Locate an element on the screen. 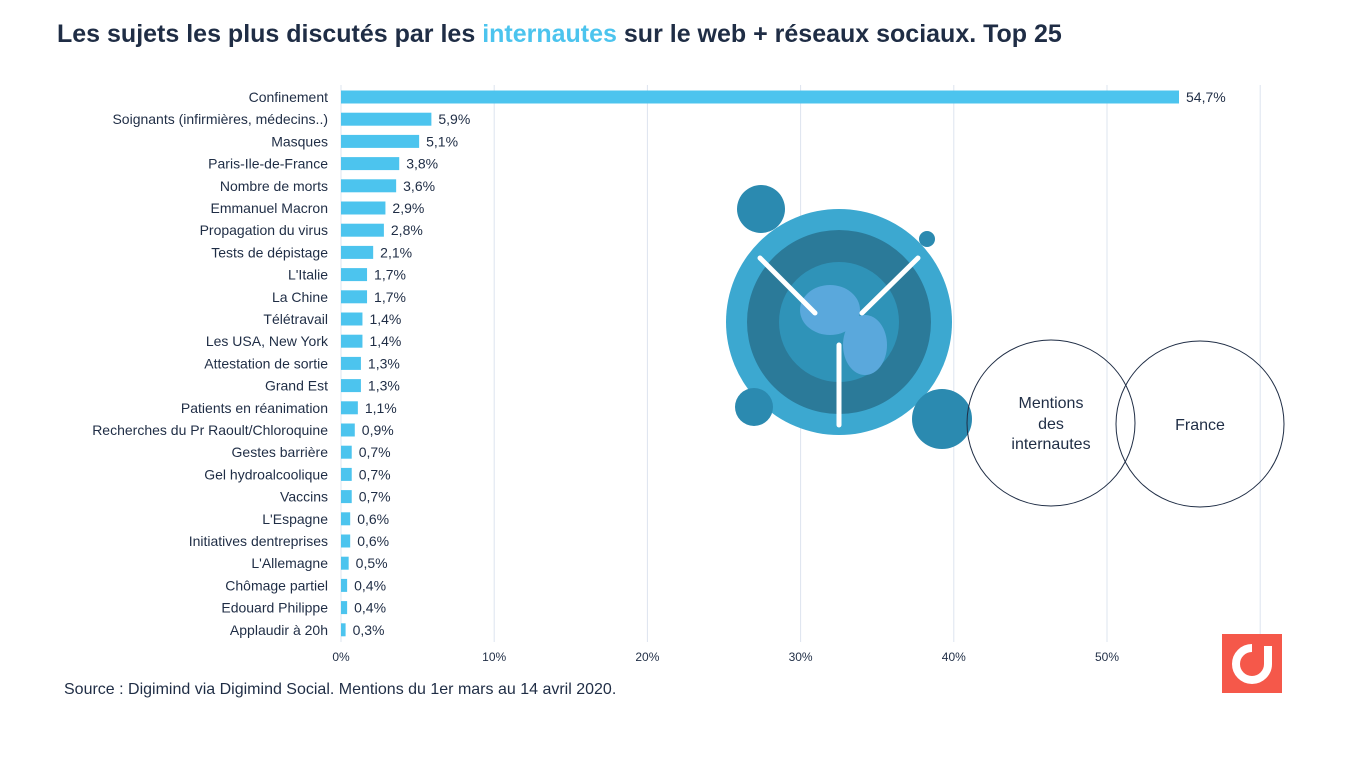 This screenshot has height=761, width=1353. x-tick-label: 50% is located at coordinates (1107, 657).